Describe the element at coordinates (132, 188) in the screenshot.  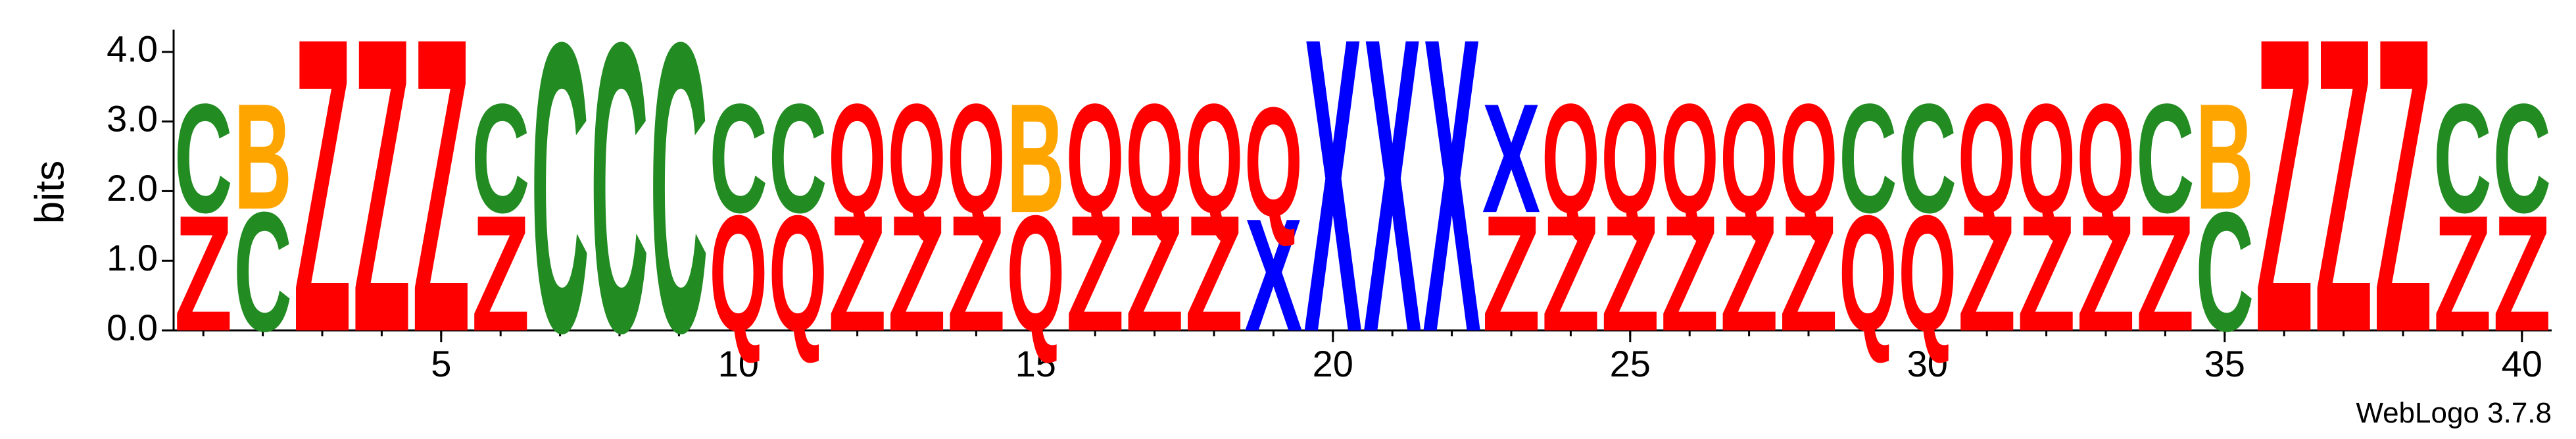
I see `y-tick-label: 2.0` at that location.